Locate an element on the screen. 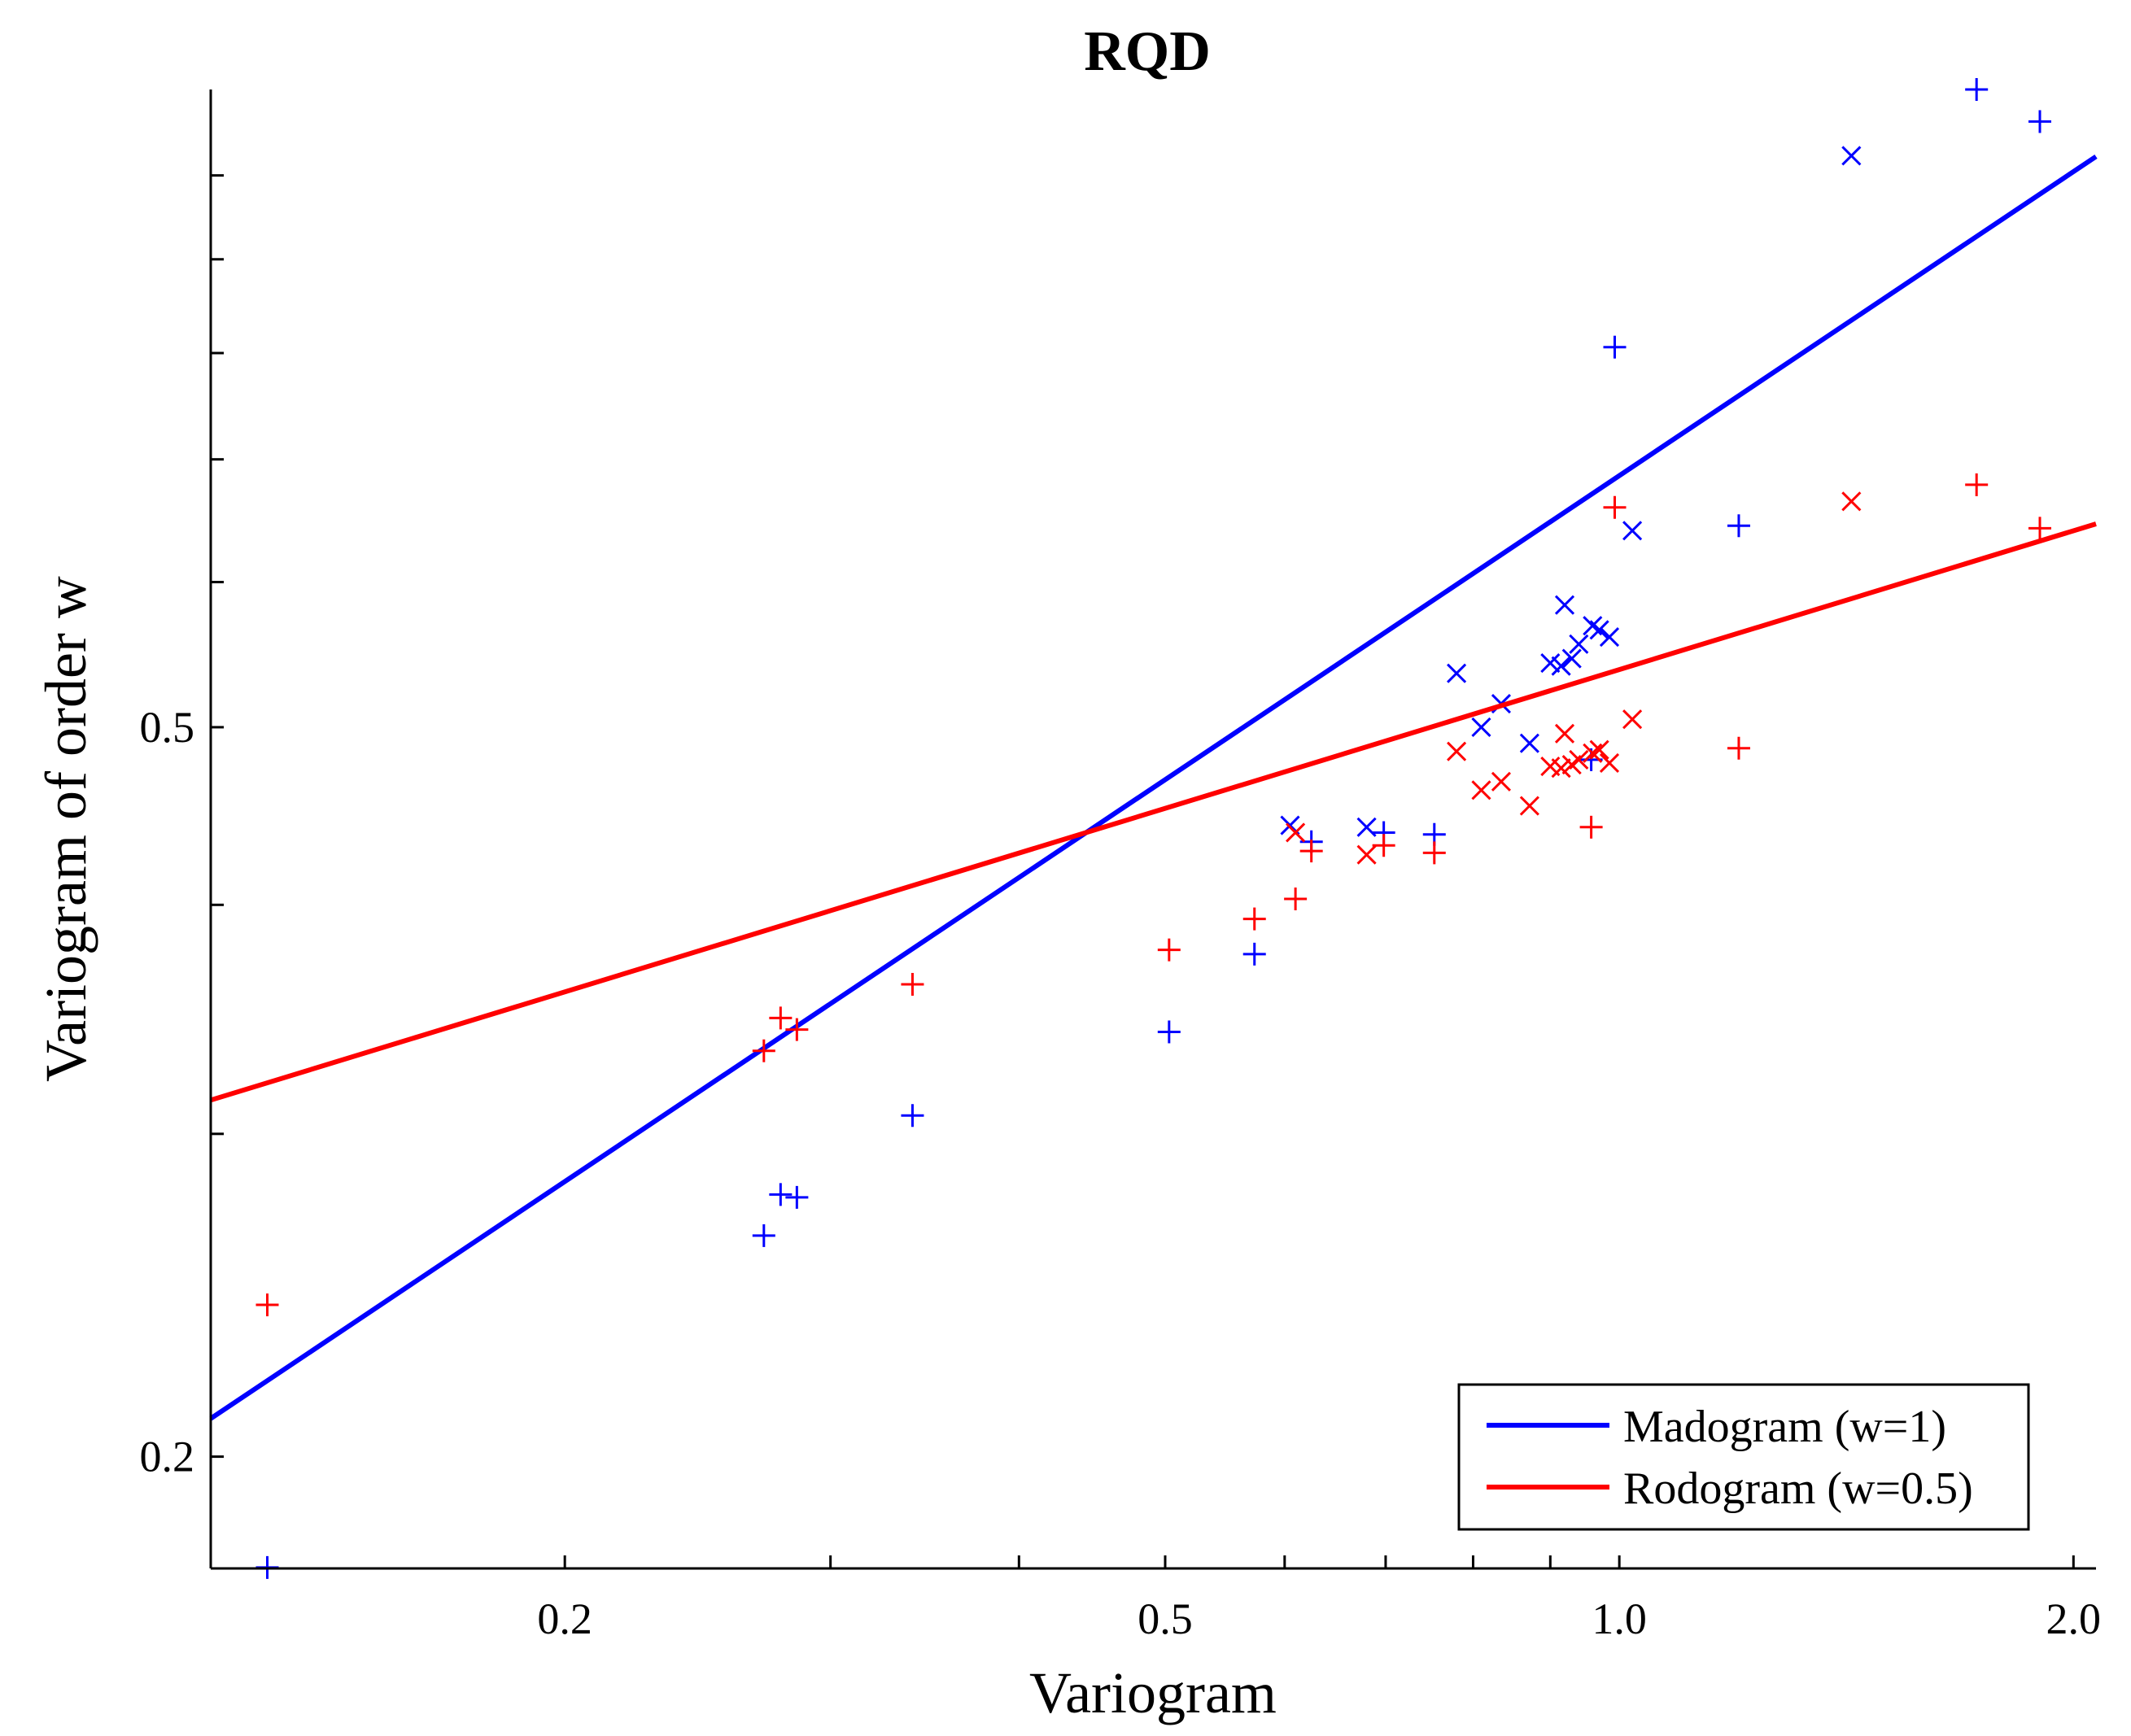 The height and width of the screenshot is (1736, 2131). x-tick-label: 2.0 is located at coordinates (2074, 1618).